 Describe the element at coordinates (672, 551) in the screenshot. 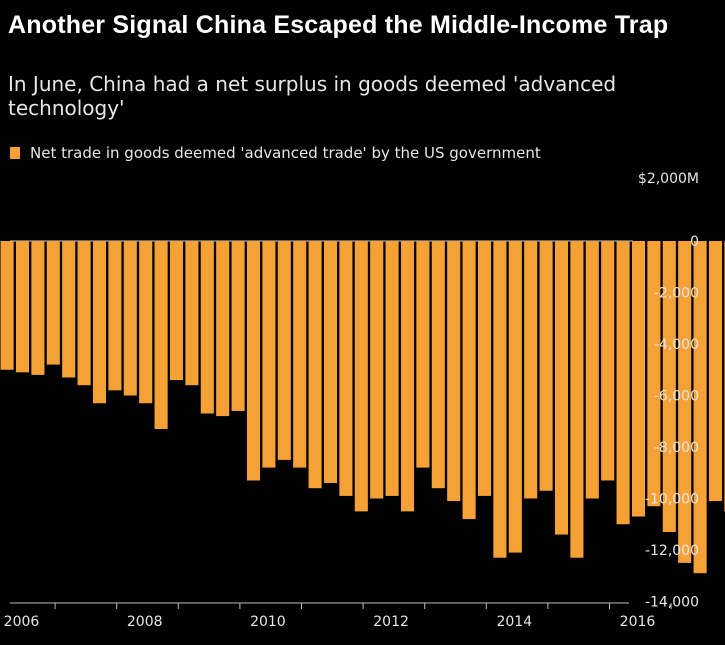

I see `y-tick-label: -12,000` at that location.